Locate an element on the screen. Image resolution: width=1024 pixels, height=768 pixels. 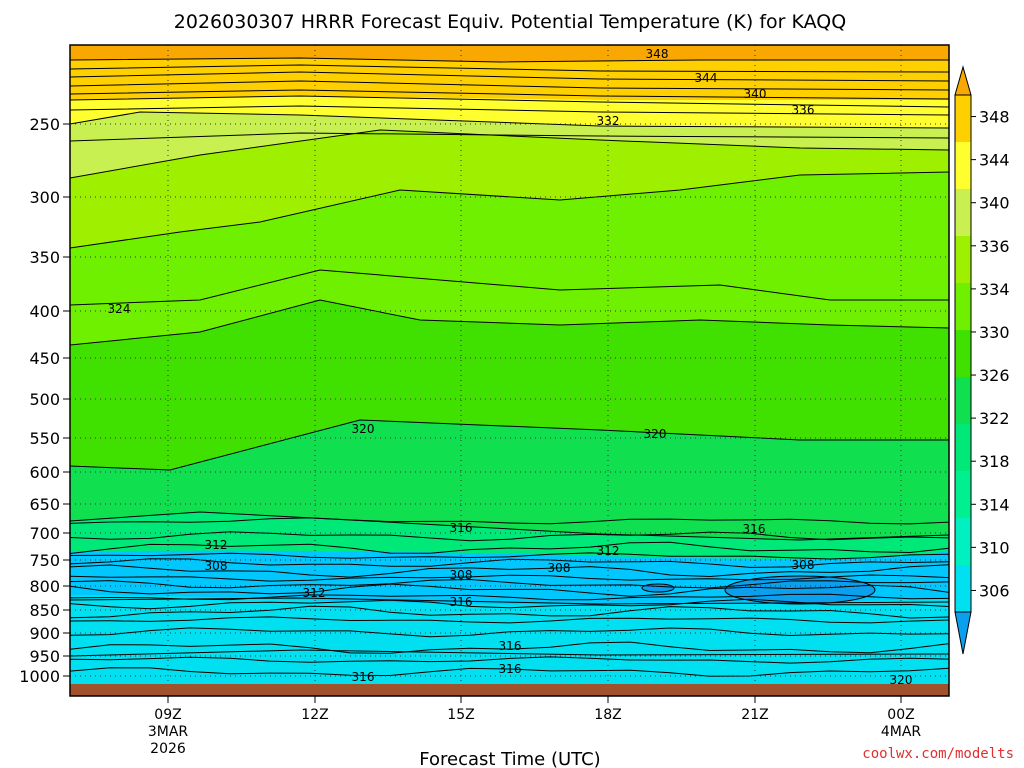
credit-text: coolwx.com/modelts is located at coordinates (938, 754).